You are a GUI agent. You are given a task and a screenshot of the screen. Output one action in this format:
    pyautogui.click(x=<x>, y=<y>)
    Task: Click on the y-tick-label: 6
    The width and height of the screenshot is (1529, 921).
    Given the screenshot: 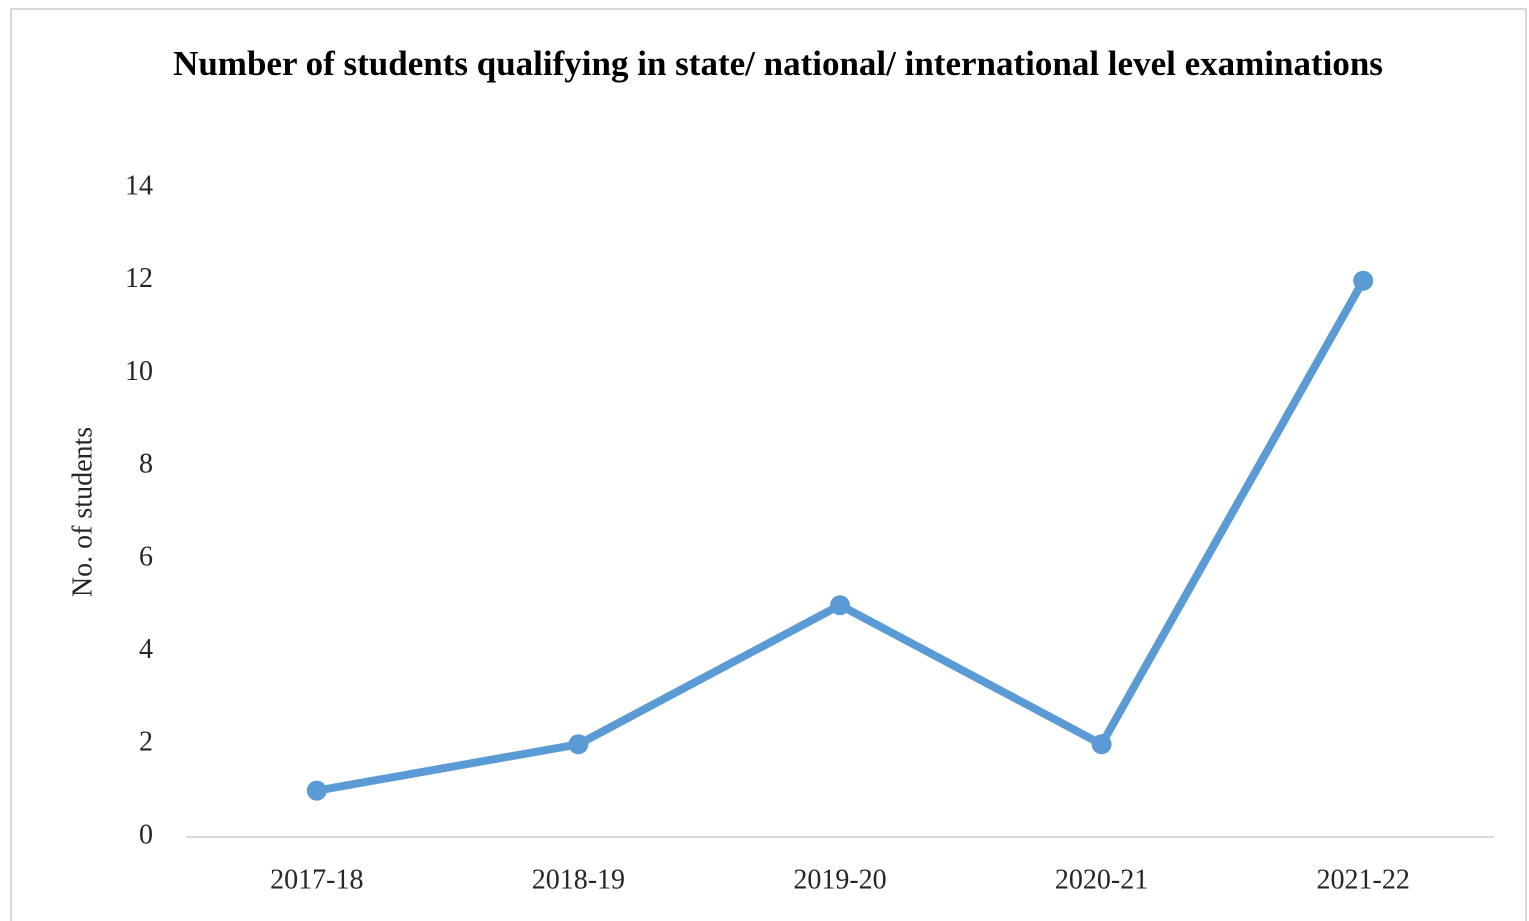 What is the action you would take?
    pyautogui.click(x=146, y=556)
    